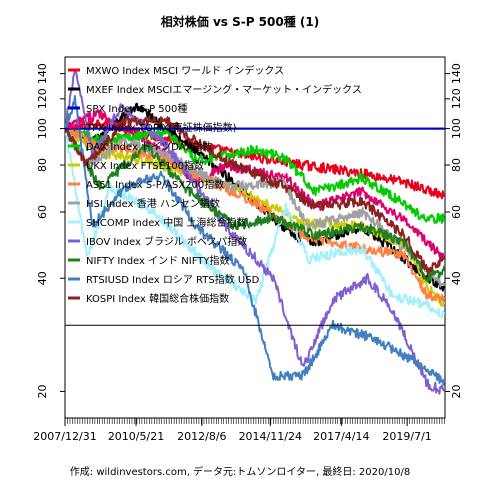  What do you see at coordinates (341, 436) in the screenshot?
I see `x-tick-label: 2017/4/14` at bounding box center [341, 436].